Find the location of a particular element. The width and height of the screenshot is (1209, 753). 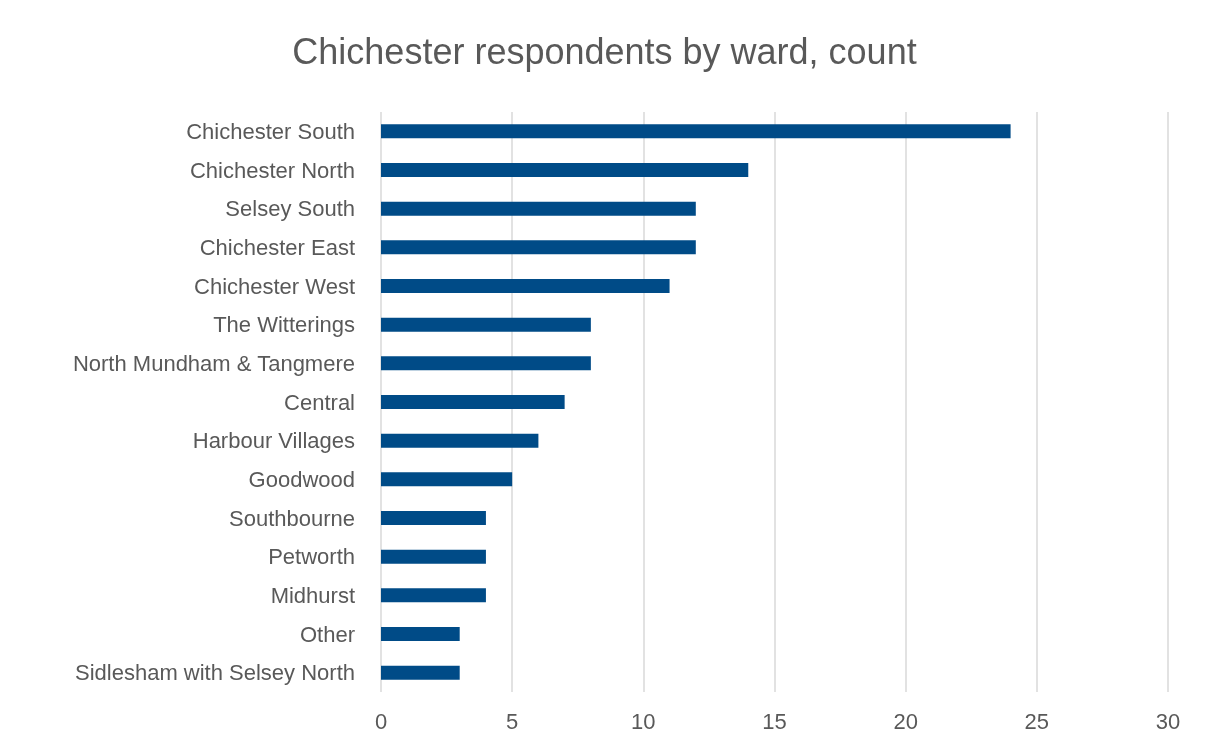

x-tick-label: 15 is located at coordinates (774, 721).